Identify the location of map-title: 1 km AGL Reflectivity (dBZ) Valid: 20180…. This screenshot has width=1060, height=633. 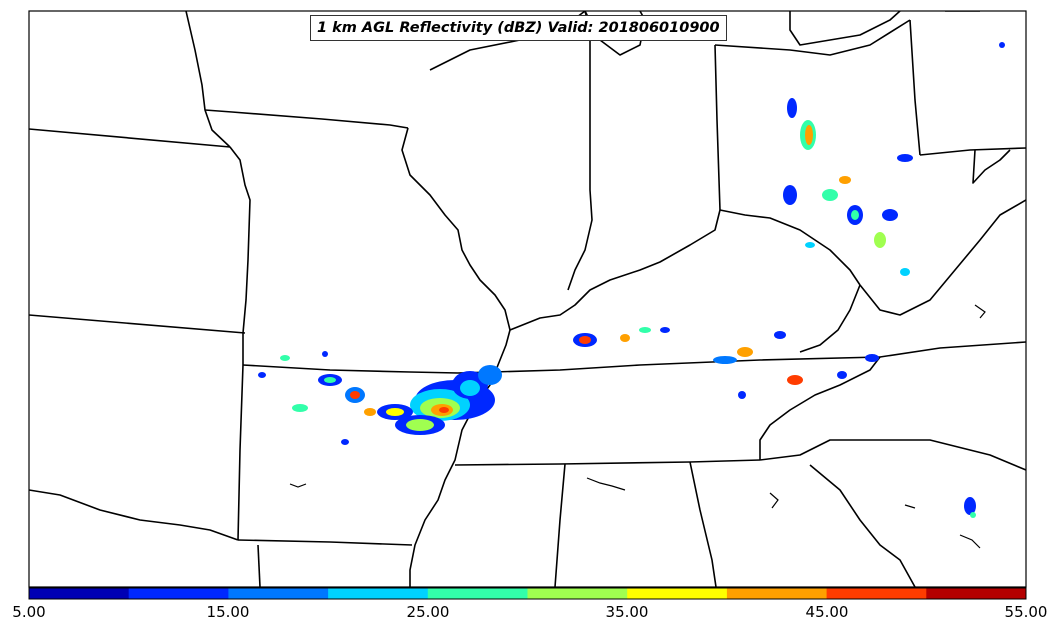
(518, 28).